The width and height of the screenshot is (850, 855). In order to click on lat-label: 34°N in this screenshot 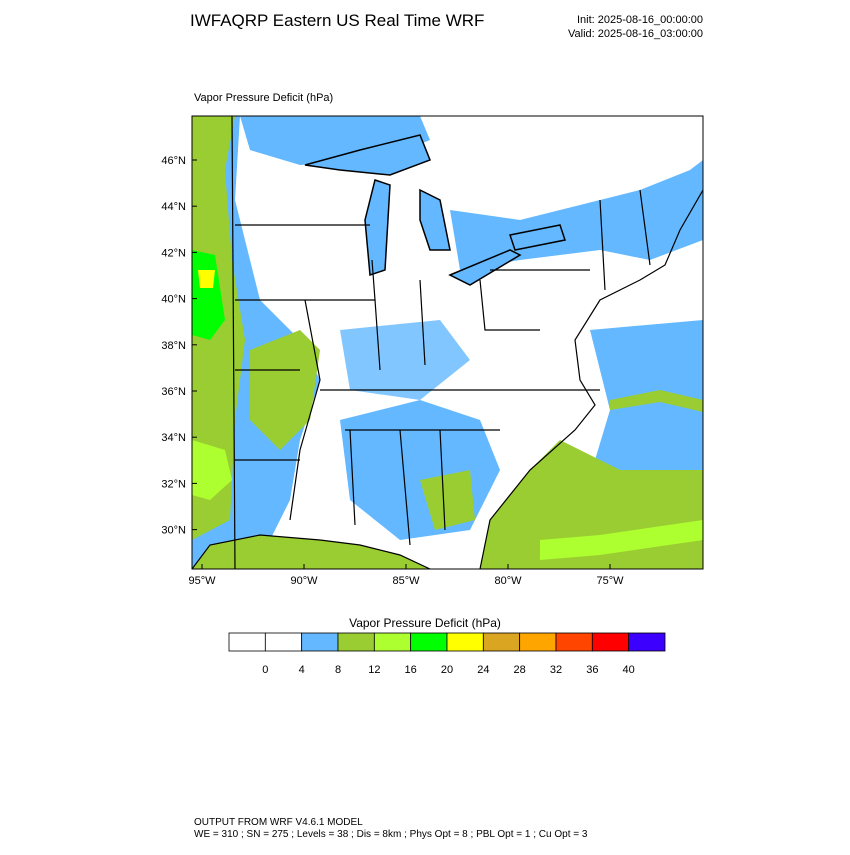, I will do `click(173, 438)`.